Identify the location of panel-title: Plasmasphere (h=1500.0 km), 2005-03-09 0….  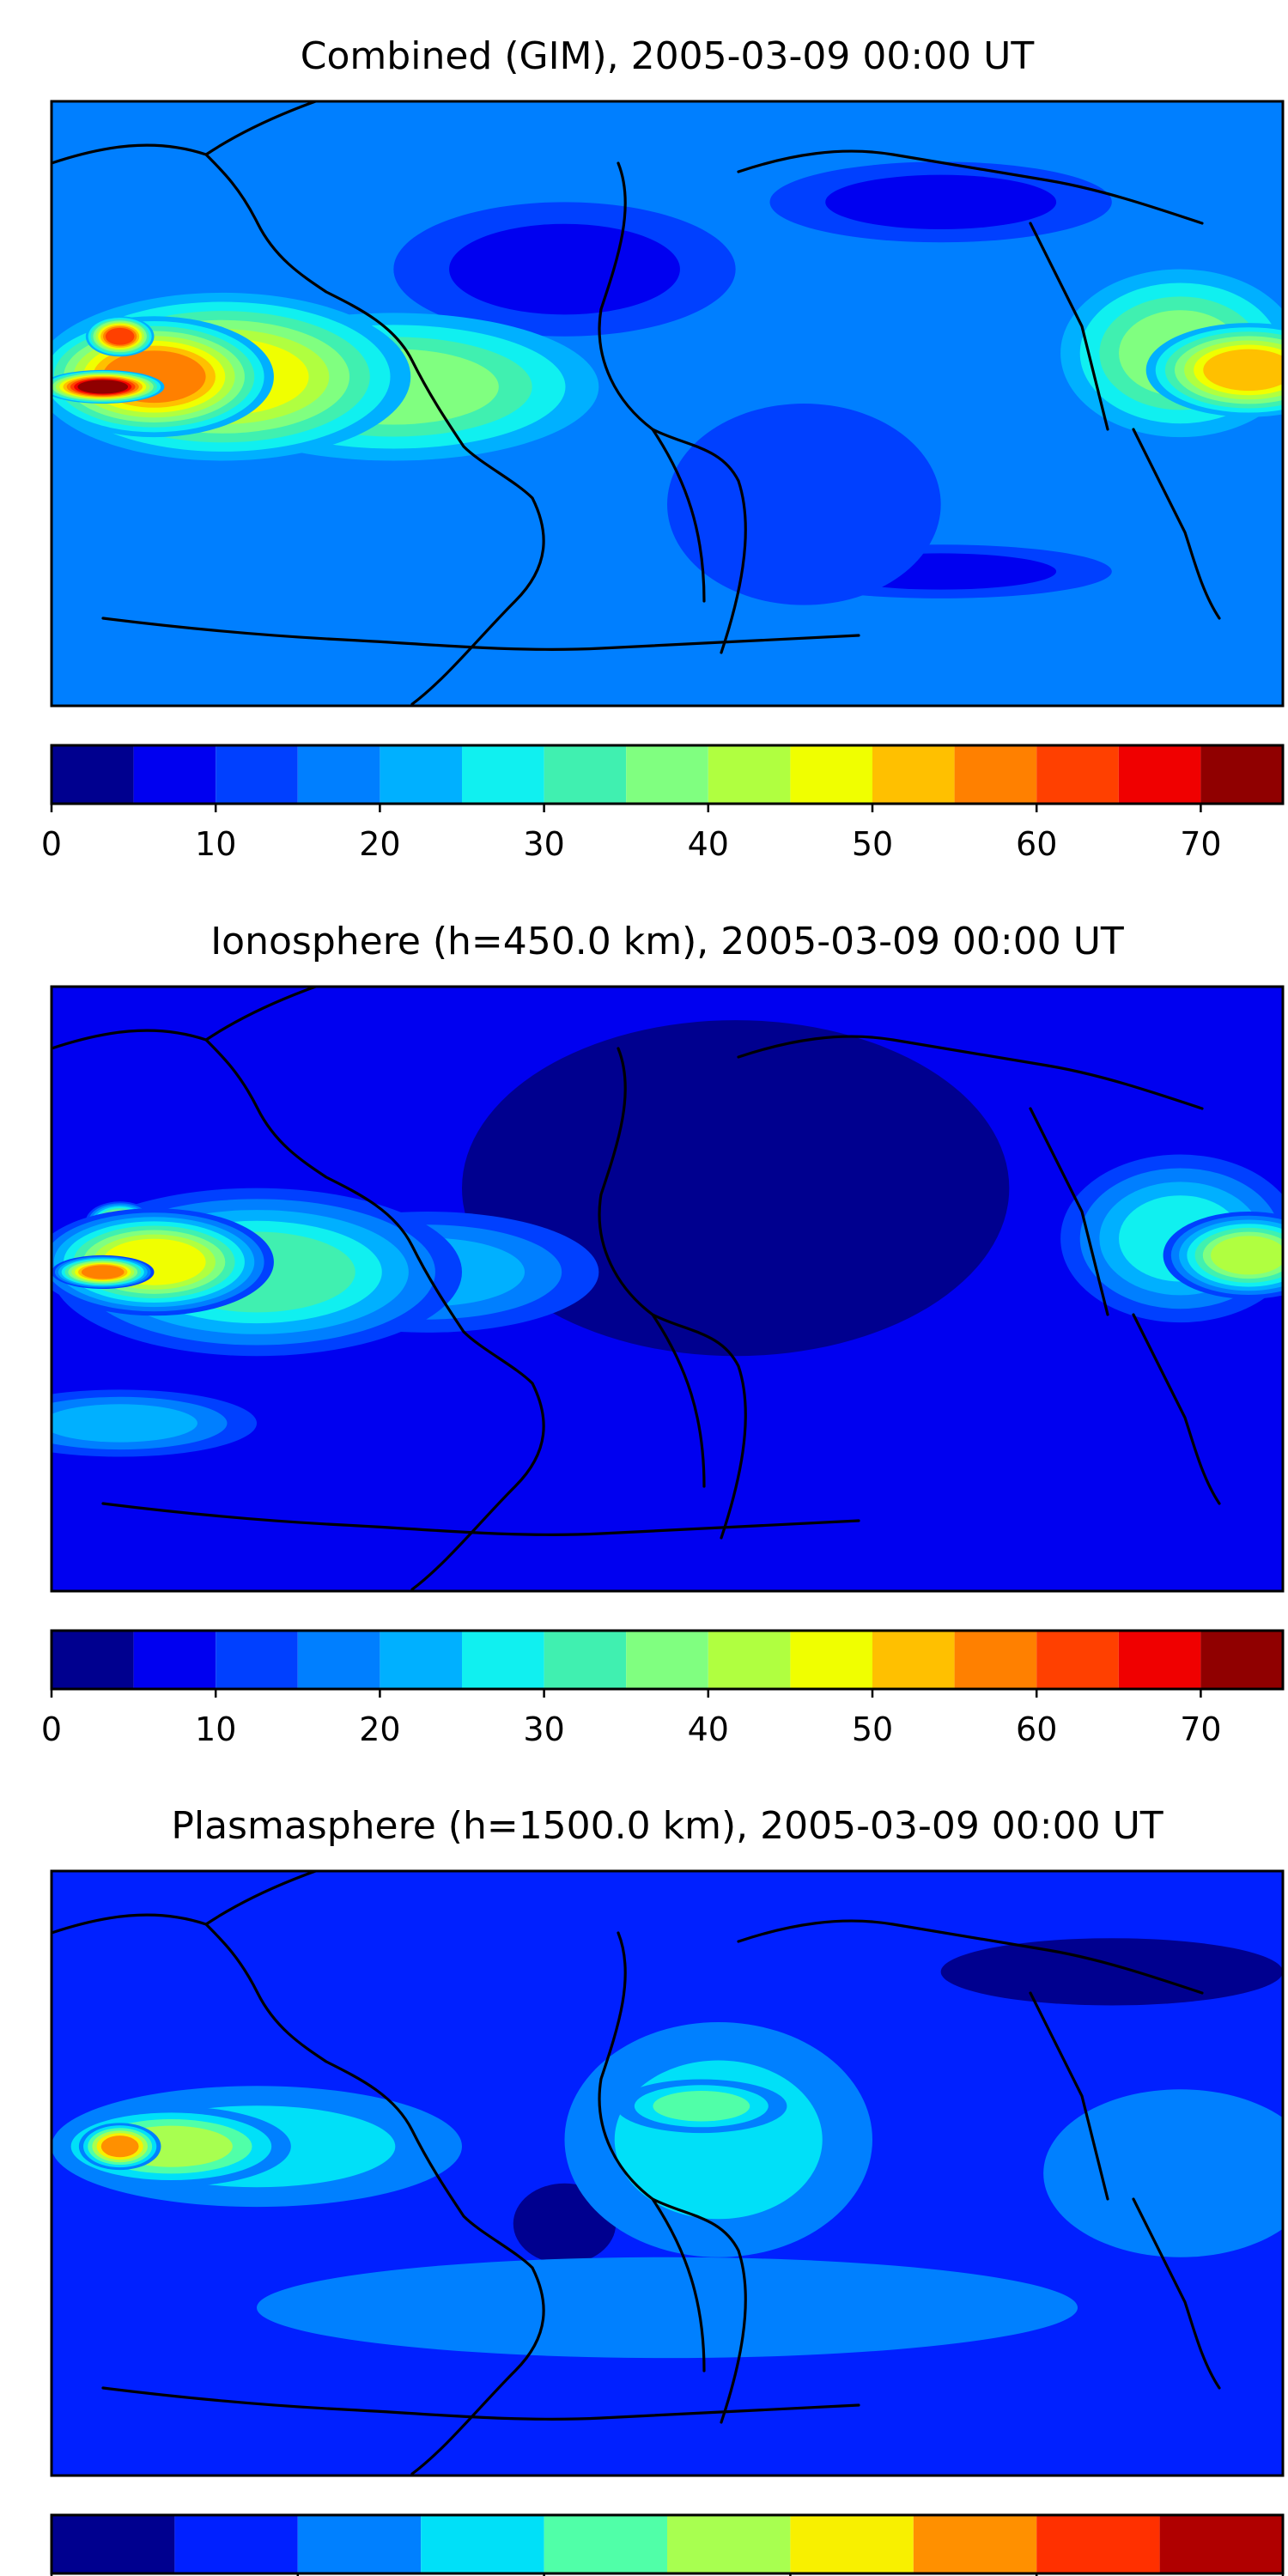
(667, 1826).